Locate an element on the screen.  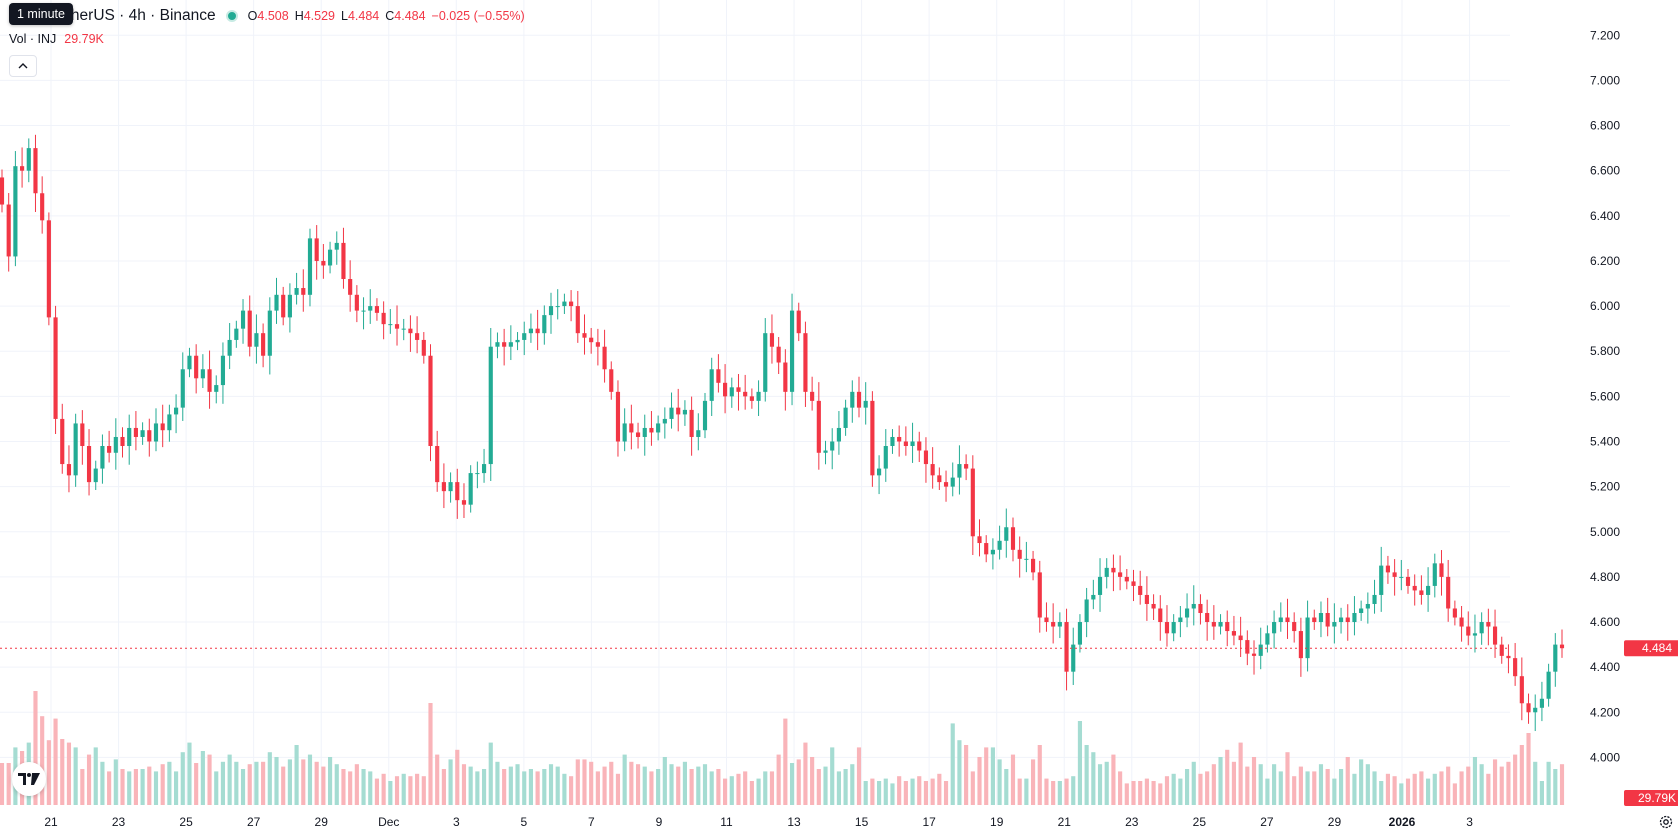
close-value: 4.484 is located at coordinates (410, 16).